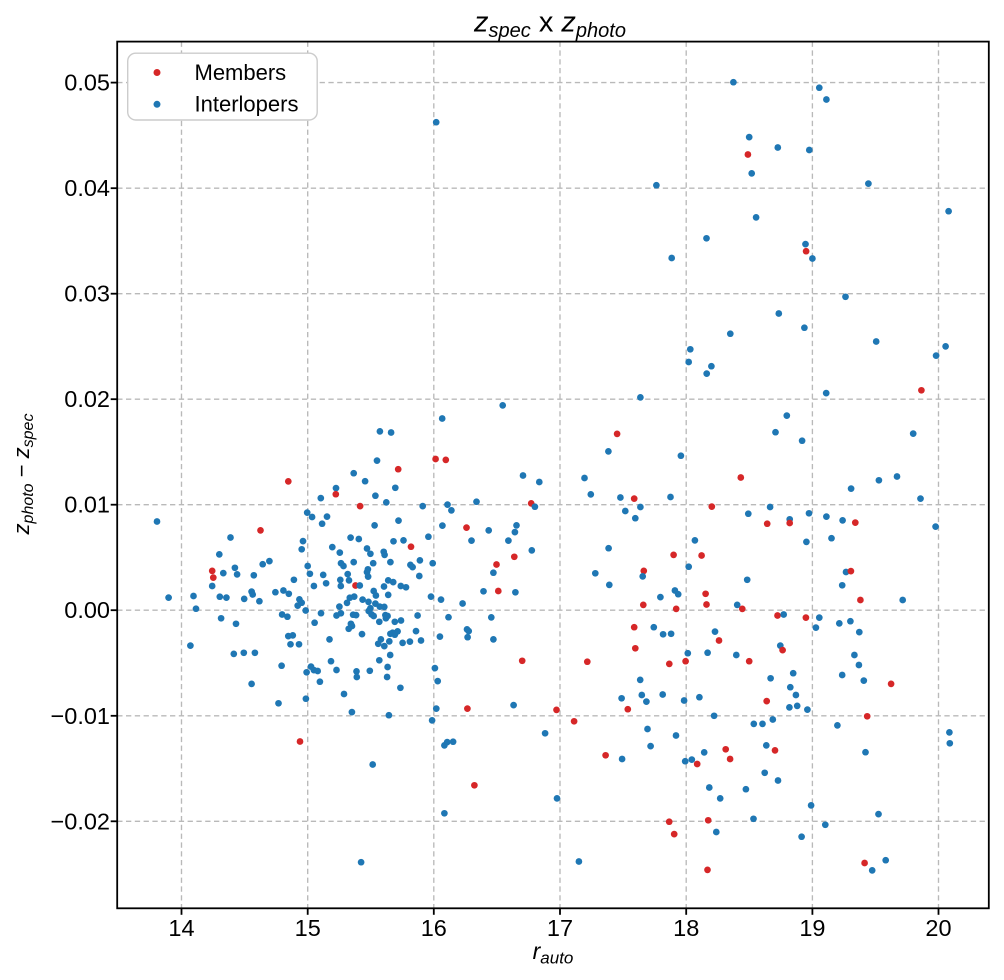 Image resolution: width=1004 pixels, height=980 pixels. Describe the element at coordinates (812, 928) in the screenshot. I see `svg-text: 19` at that location.